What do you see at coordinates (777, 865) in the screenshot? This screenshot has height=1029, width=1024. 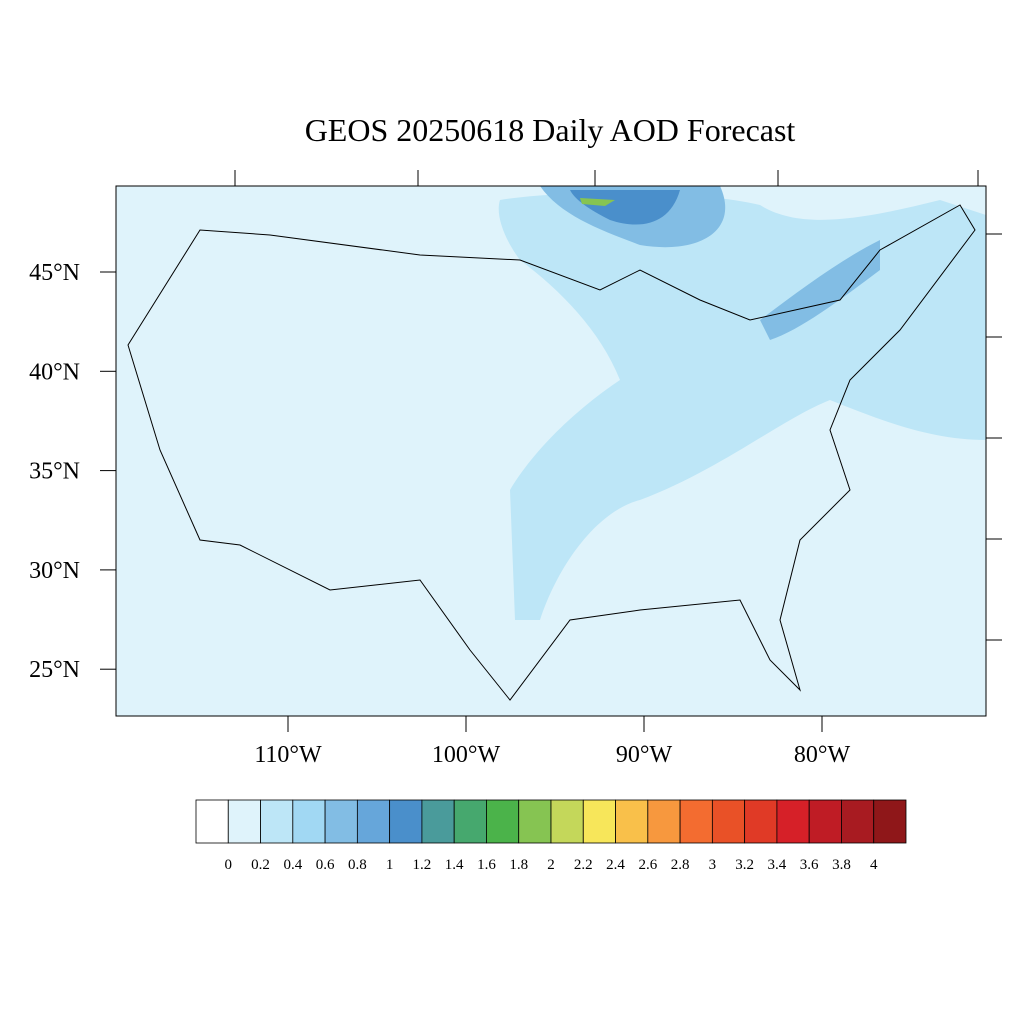 I see `colorbar-label: 3.4` at bounding box center [777, 865].